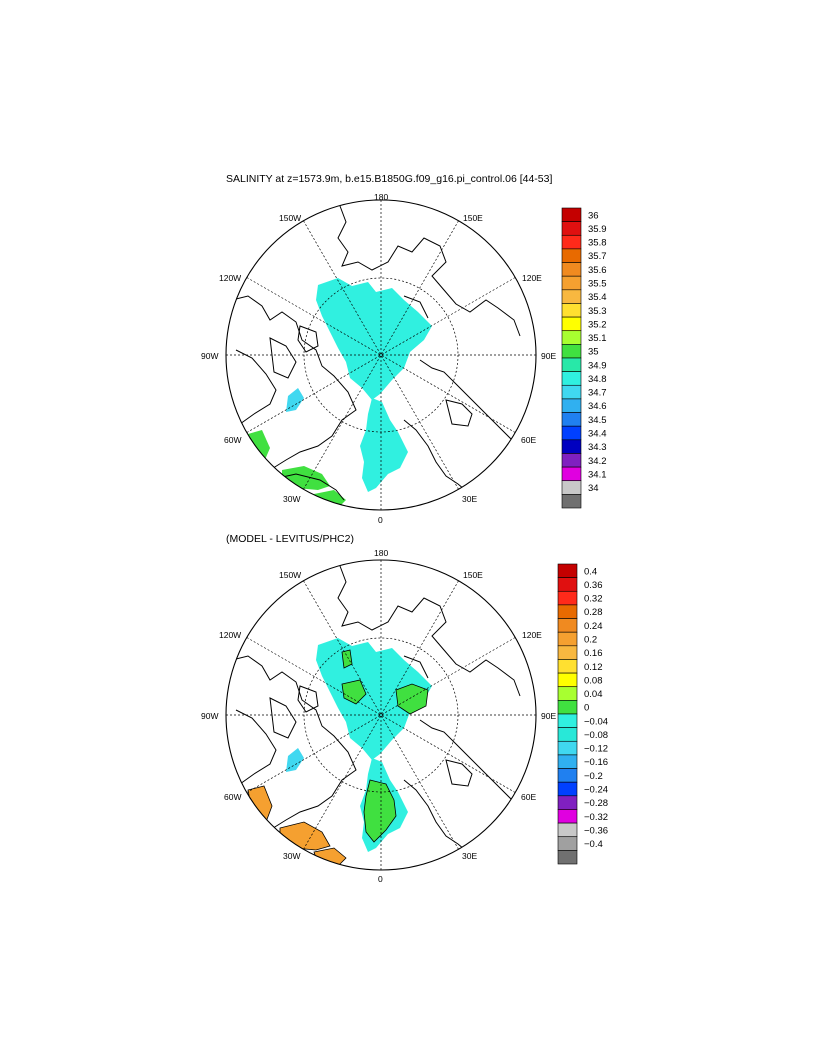  Describe the element at coordinates (528, 440) in the screenshot. I see `lon-60e-label: 60E` at that location.